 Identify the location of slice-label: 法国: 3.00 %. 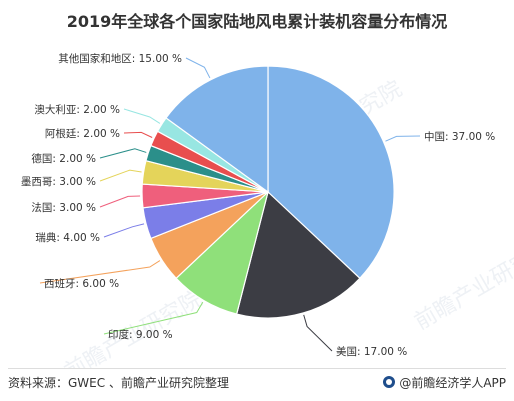
(63, 207).